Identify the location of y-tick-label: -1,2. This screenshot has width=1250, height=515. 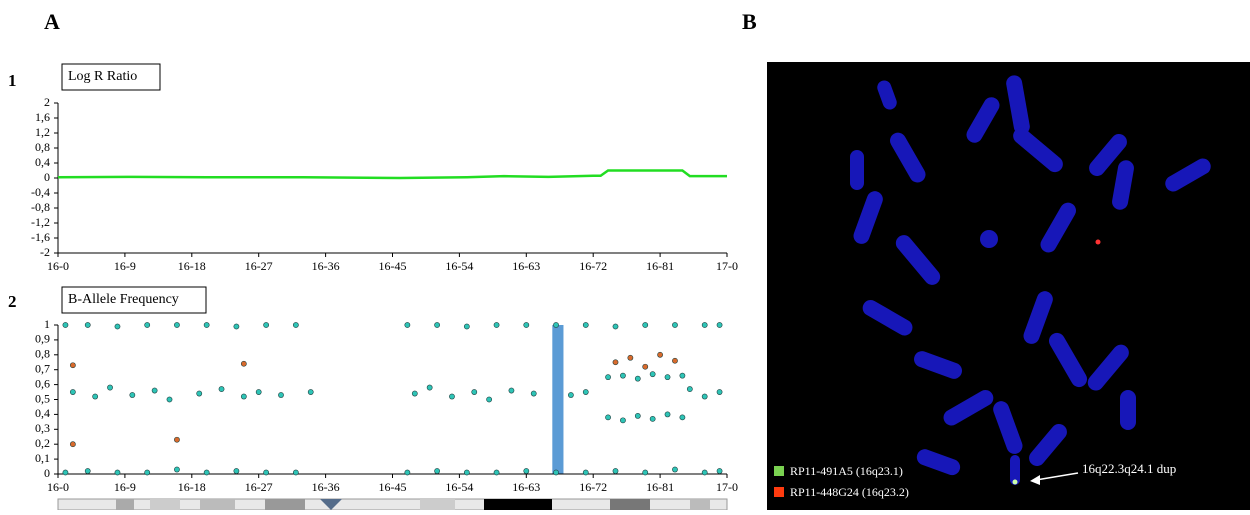
(40, 222).